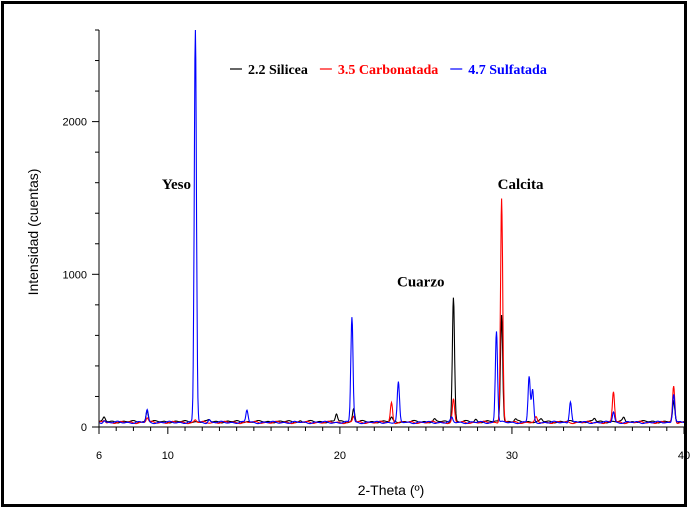 The width and height of the screenshot is (694, 513). Describe the element at coordinates (353, 234) in the screenshot. I see `annotations: Yeso Cuarzo Calcita` at that location.